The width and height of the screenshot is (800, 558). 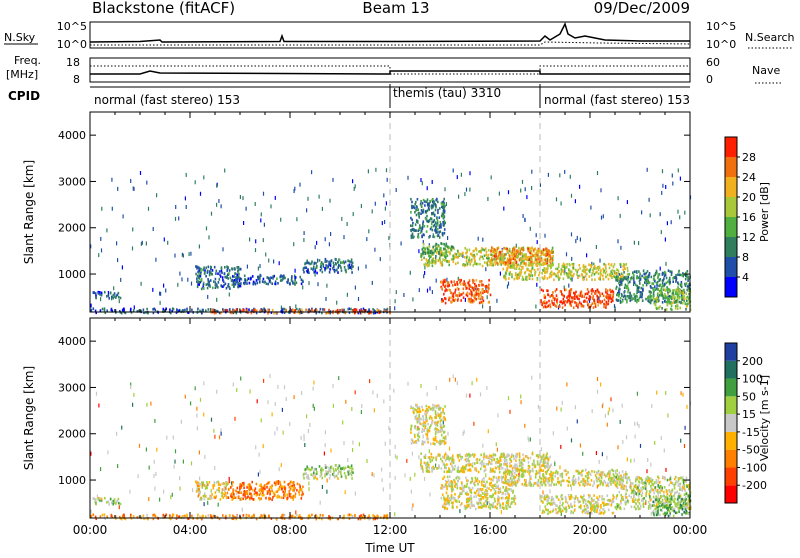 What do you see at coordinates (617, 100) in the screenshot?
I see `cpid-segment-3: normal (fast stereo) 153` at bounding box center [617, 100].